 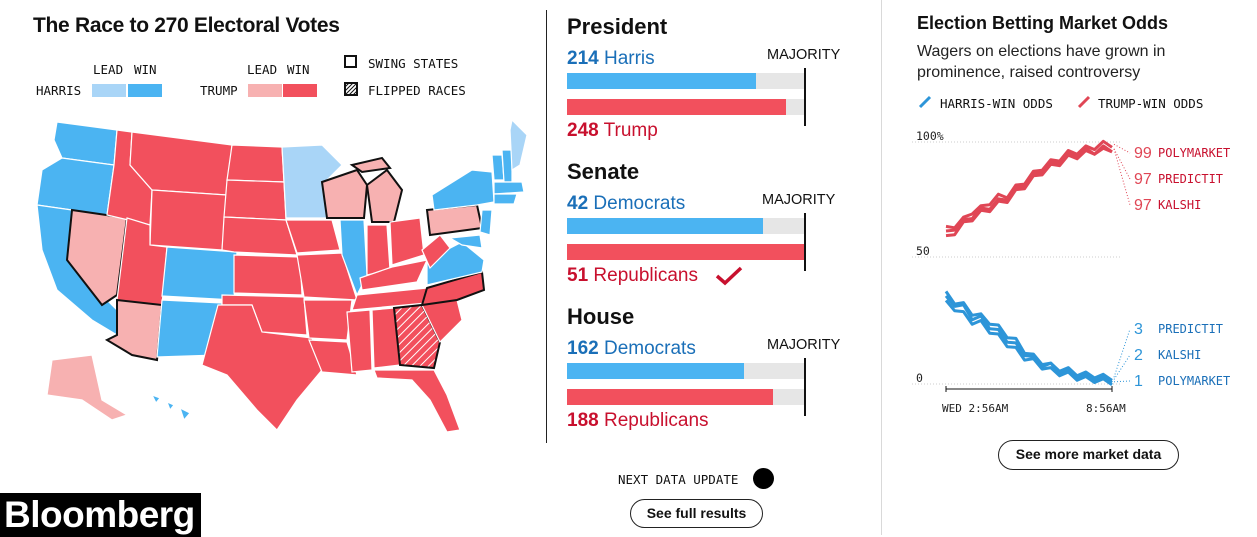 I want to click on house-dem-count: 162 Democrats, so click(x=631, y=349).